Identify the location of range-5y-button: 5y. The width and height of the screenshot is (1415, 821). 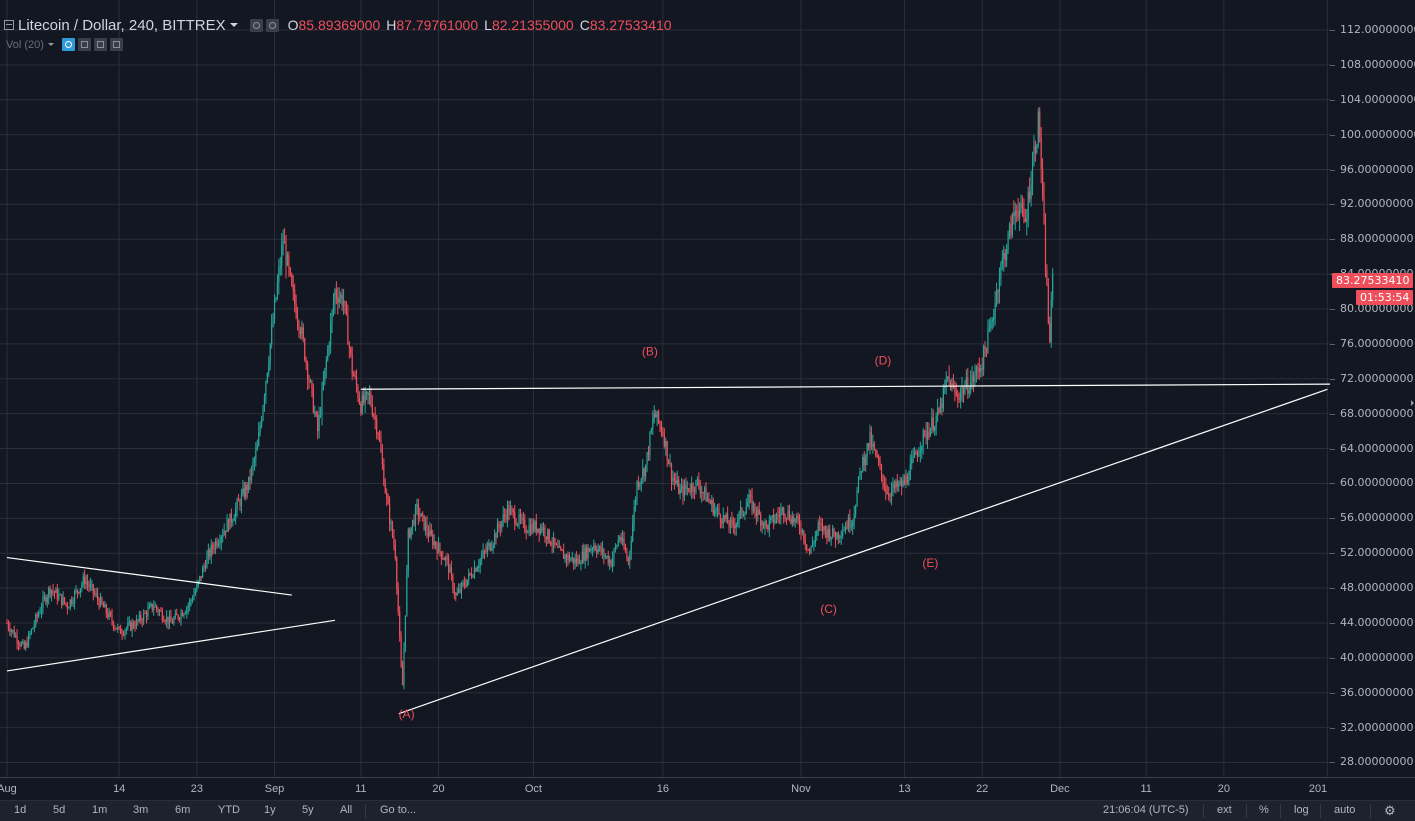
(308, 810).